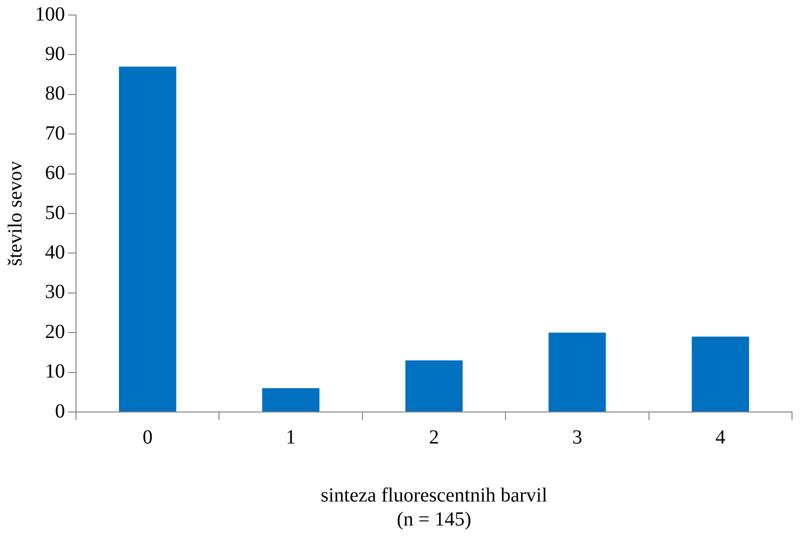 Image resolution: width=802 pixels, height=536 pixels. Describe the element at coordinates (55, 53) in the screenshot. I see `y-tick-label: 90` at that location.